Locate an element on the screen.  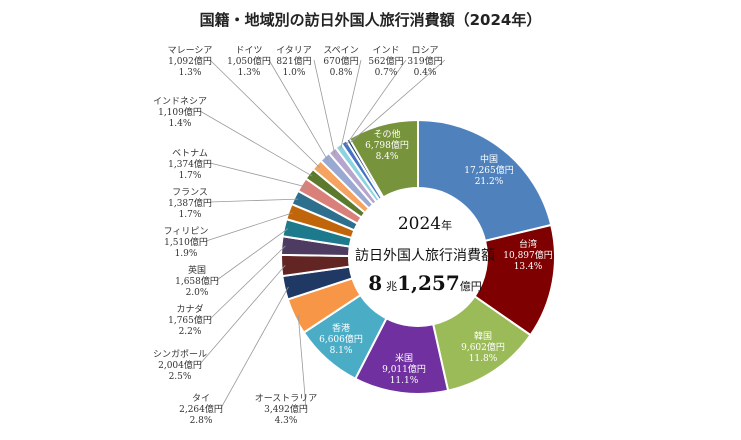
slice-label-20: ロシア 319億円 0.4% is located at coordinates (424, 62).